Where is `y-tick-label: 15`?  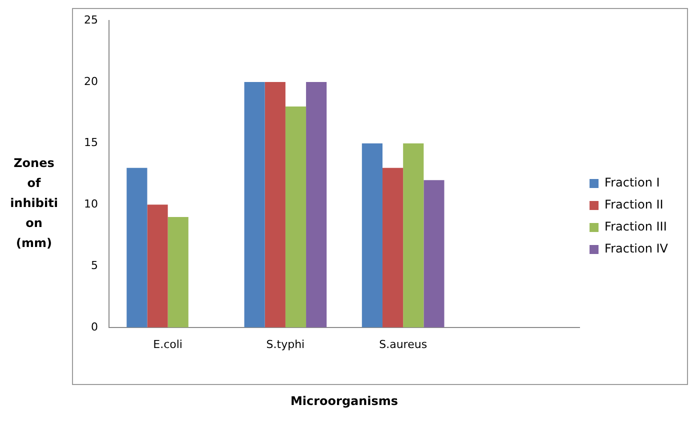 y-tick-label: 15 is located at coordinates (91, 143).